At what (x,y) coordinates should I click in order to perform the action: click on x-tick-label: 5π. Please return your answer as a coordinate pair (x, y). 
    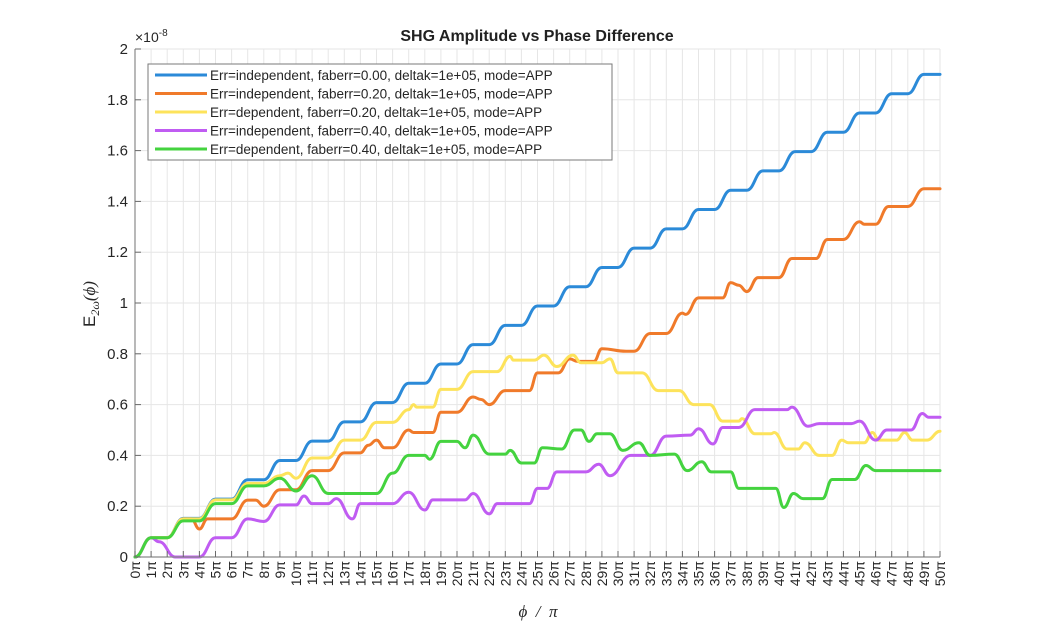
    Looking at the image, I should click on (216, 570).